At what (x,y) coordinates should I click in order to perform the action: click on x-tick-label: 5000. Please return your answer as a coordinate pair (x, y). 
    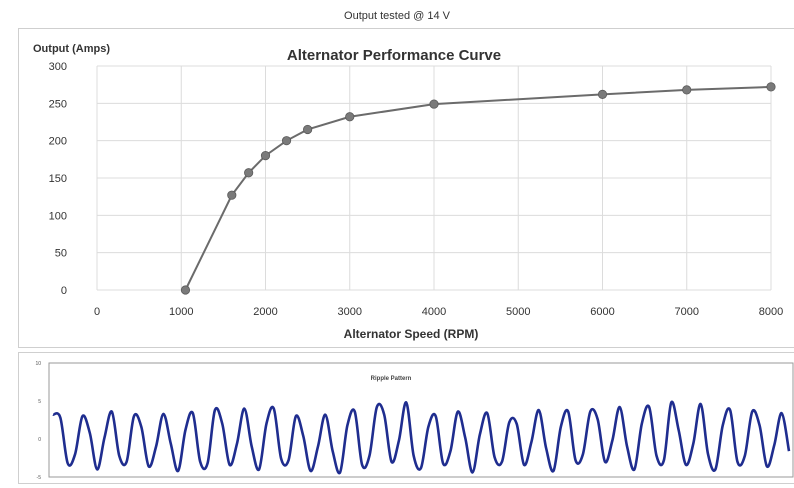
    Looking at the image, I should click on (518, 312).